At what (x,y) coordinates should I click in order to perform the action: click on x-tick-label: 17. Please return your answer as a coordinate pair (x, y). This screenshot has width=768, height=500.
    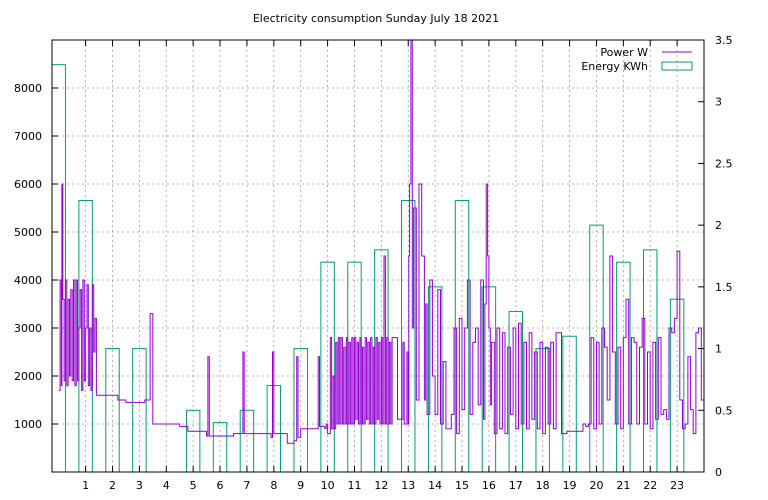
    Looking at the image, I should click on (516, 485).